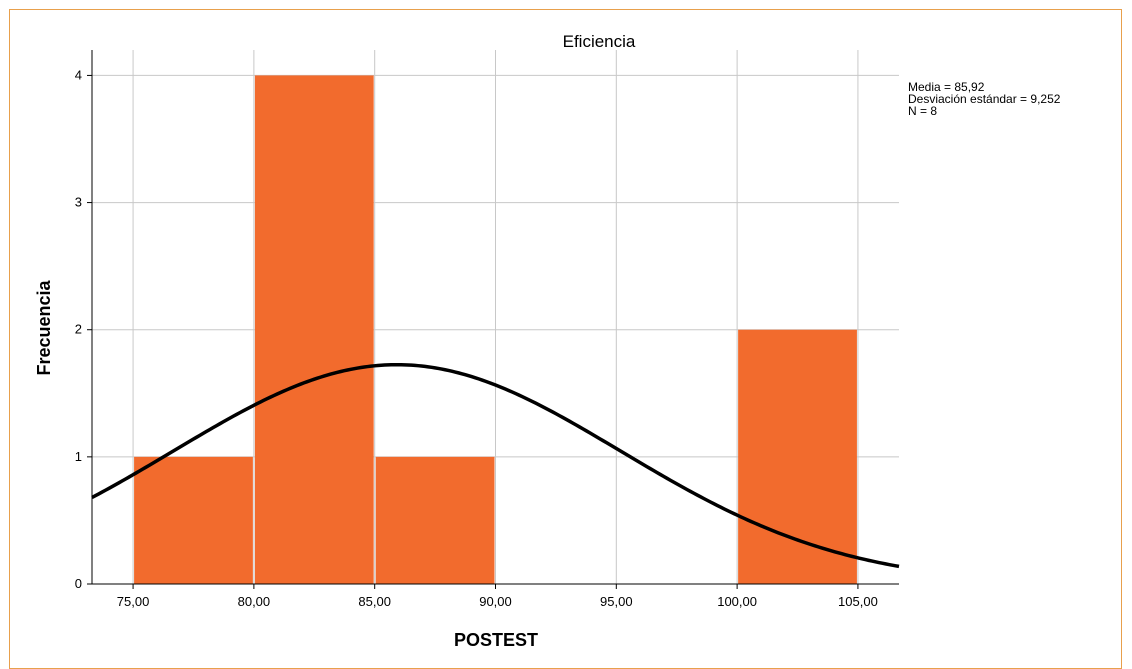  I want to click on x-tick-label-5: 100,00, so click(737, 601).